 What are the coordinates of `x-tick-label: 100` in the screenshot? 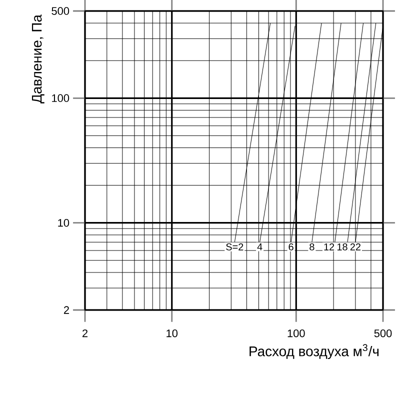 It's located at (296, 333).